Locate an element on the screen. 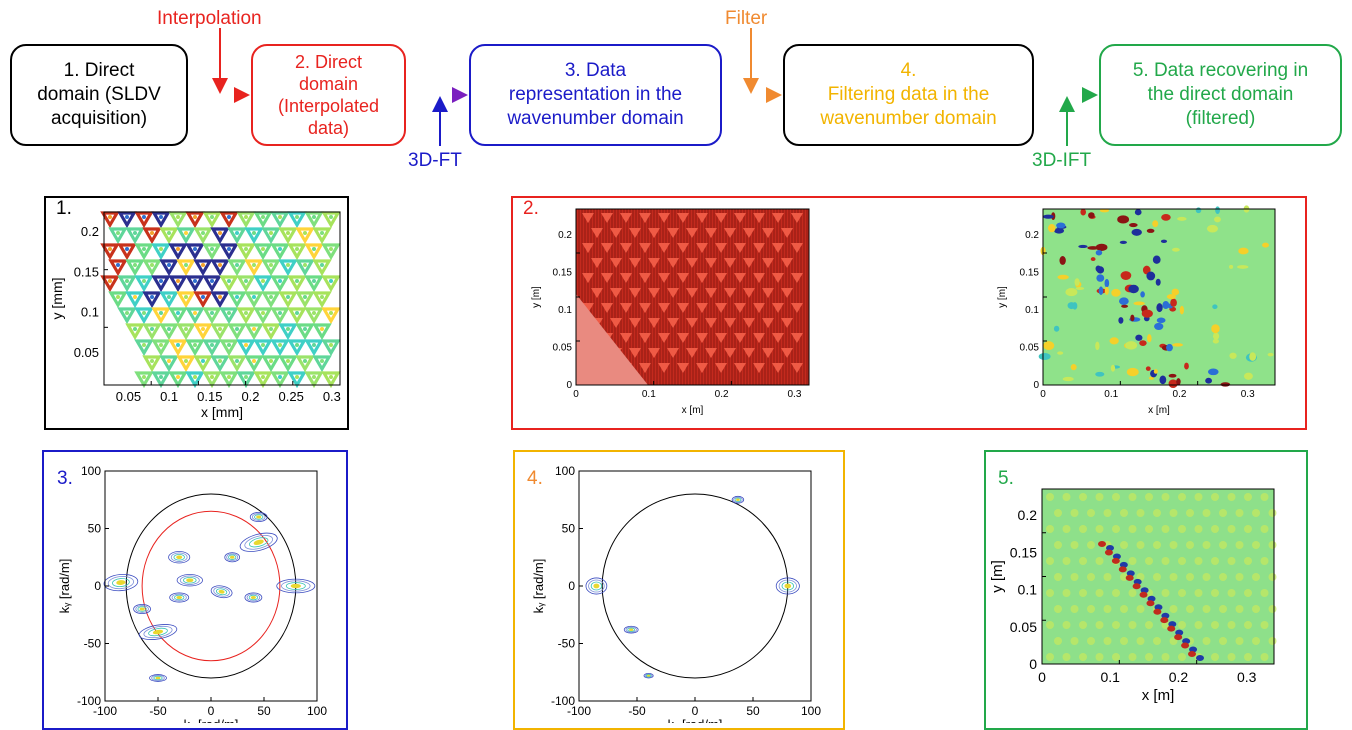 This screenshot has width=1352, height=730. p3-contours is located at coordinates (209, 597).